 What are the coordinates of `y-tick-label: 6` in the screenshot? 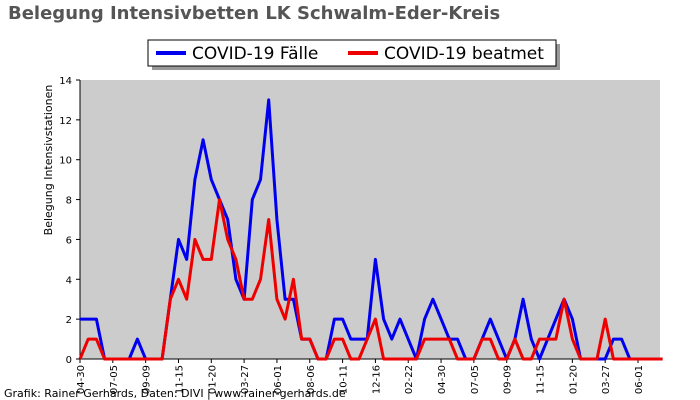 It's located at (69, 240).